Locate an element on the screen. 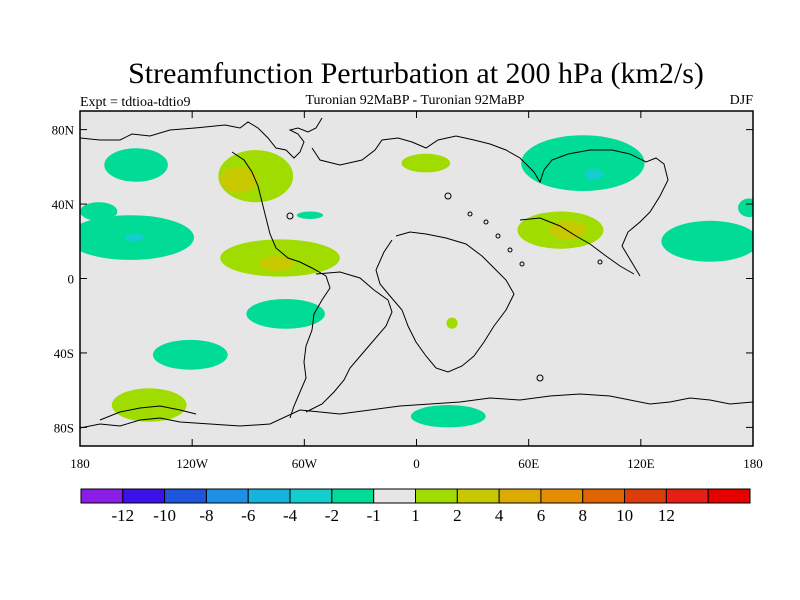 The height and width of the screenshot is (600, 800). y-tick-label: 0 is located at coordinates (71, 279).